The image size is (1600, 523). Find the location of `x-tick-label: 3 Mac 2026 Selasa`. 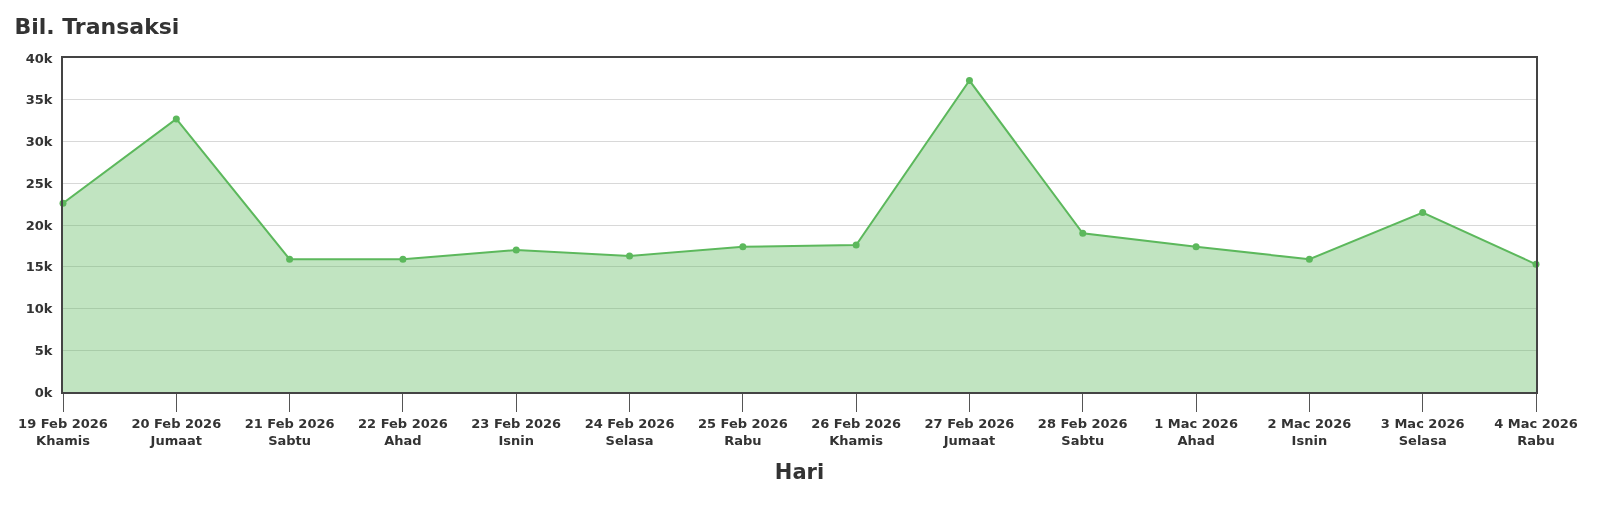

x-tick-label: 3 Mac 2026 Selasa is located at coordinates (1422, 431).